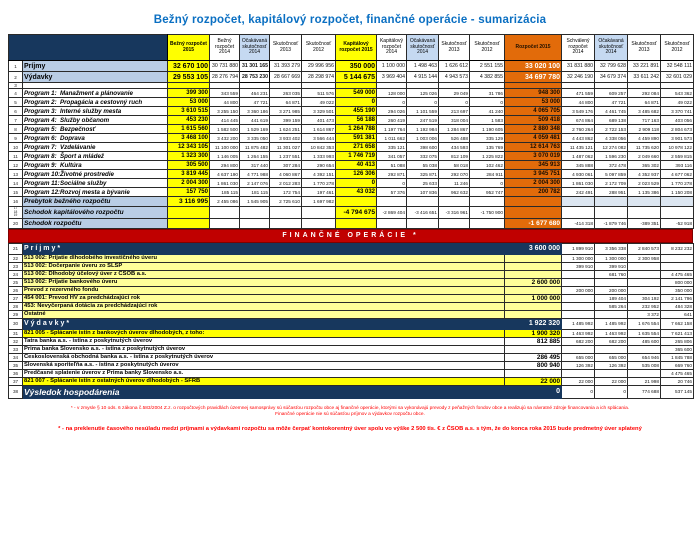 This screenshot has width=700, height=541. What do you see at coordinates (487, 192) in the screenshot?
I see `table-cell: 952 747` at bounding box center [487, 192].